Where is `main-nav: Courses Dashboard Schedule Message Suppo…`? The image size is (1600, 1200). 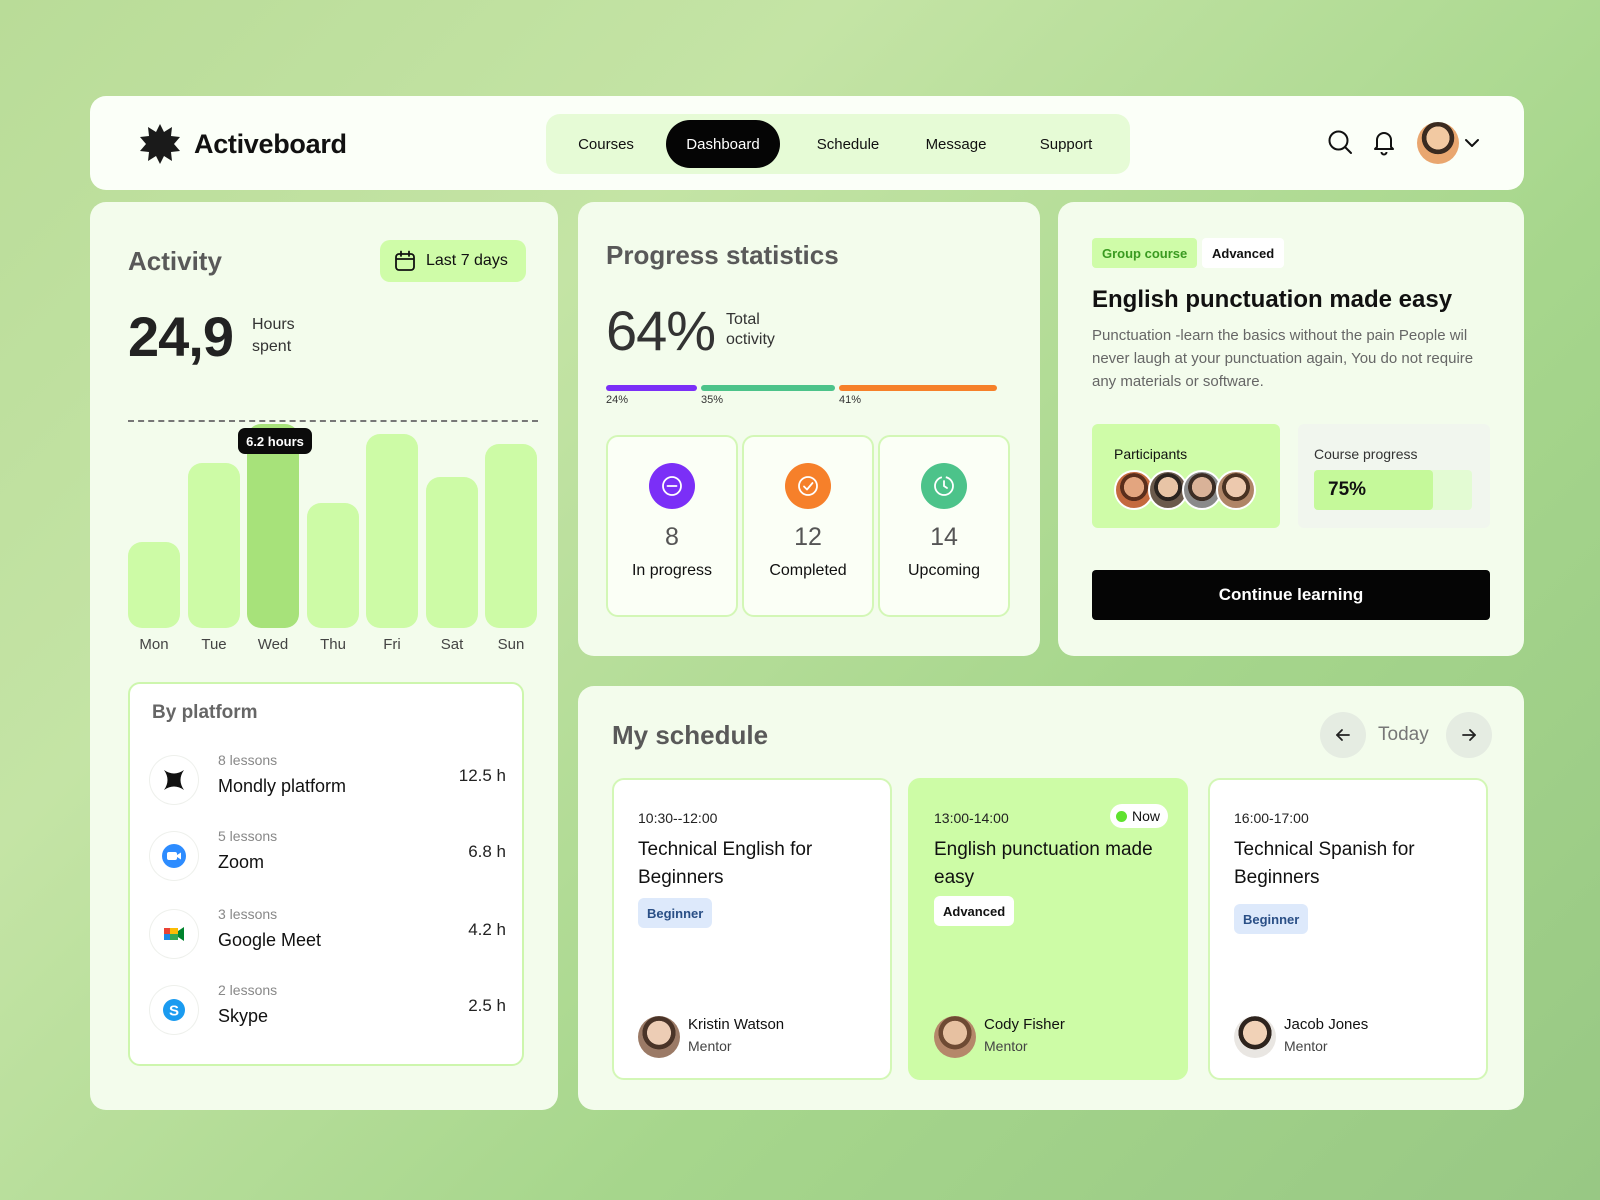 main-nav: Courses Dashboard Schedule Message Suppo… is located at coordinates (838, 144).